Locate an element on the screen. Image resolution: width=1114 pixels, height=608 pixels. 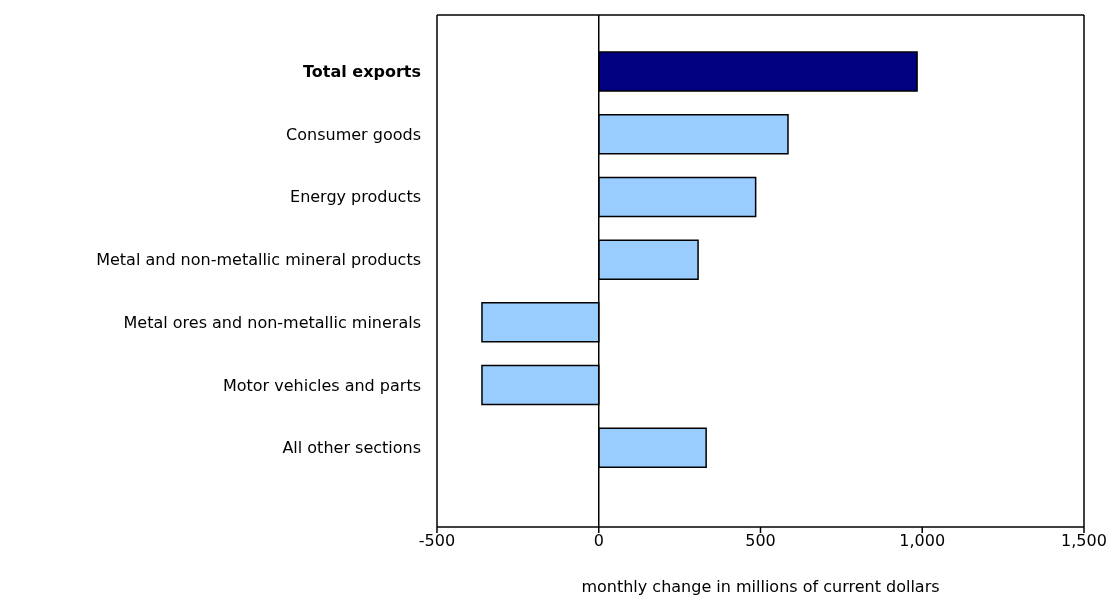
x-tick-label: 500 is located at coordinates (760, 541).